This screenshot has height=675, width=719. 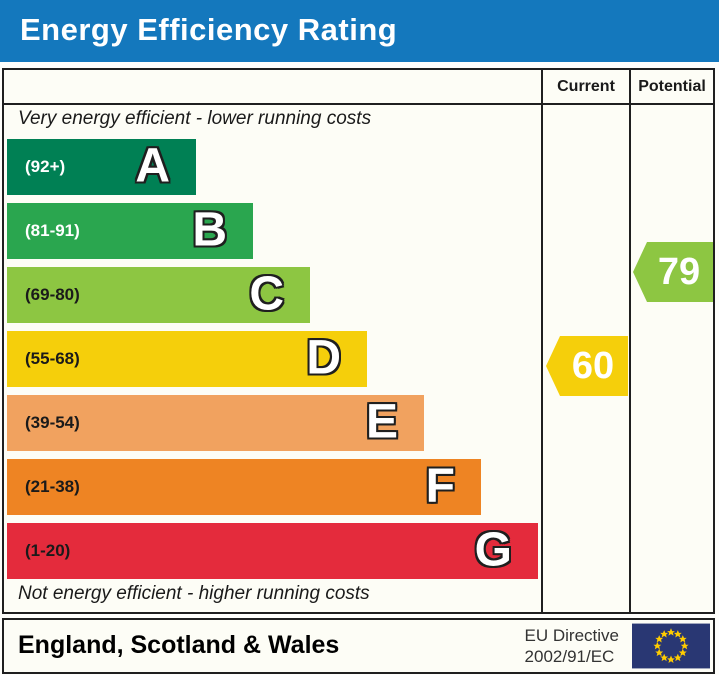 I want to click on band-range-label: (55-68), so click(x=52, y=358).